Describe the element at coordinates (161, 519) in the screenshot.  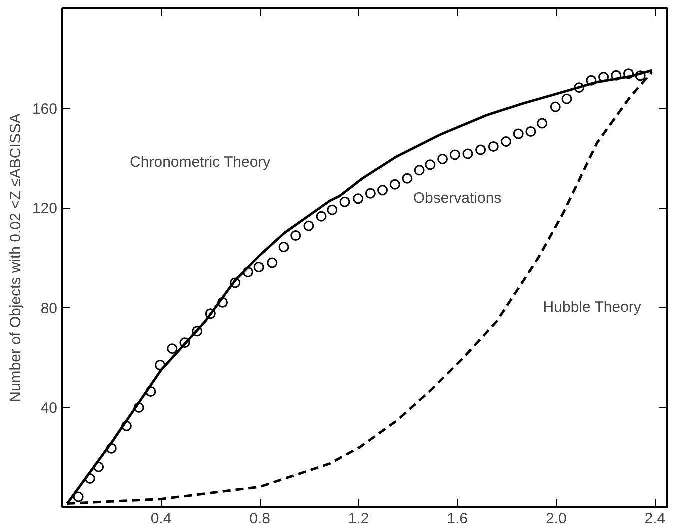
I see `x-tick-label: 0.4` at that location.